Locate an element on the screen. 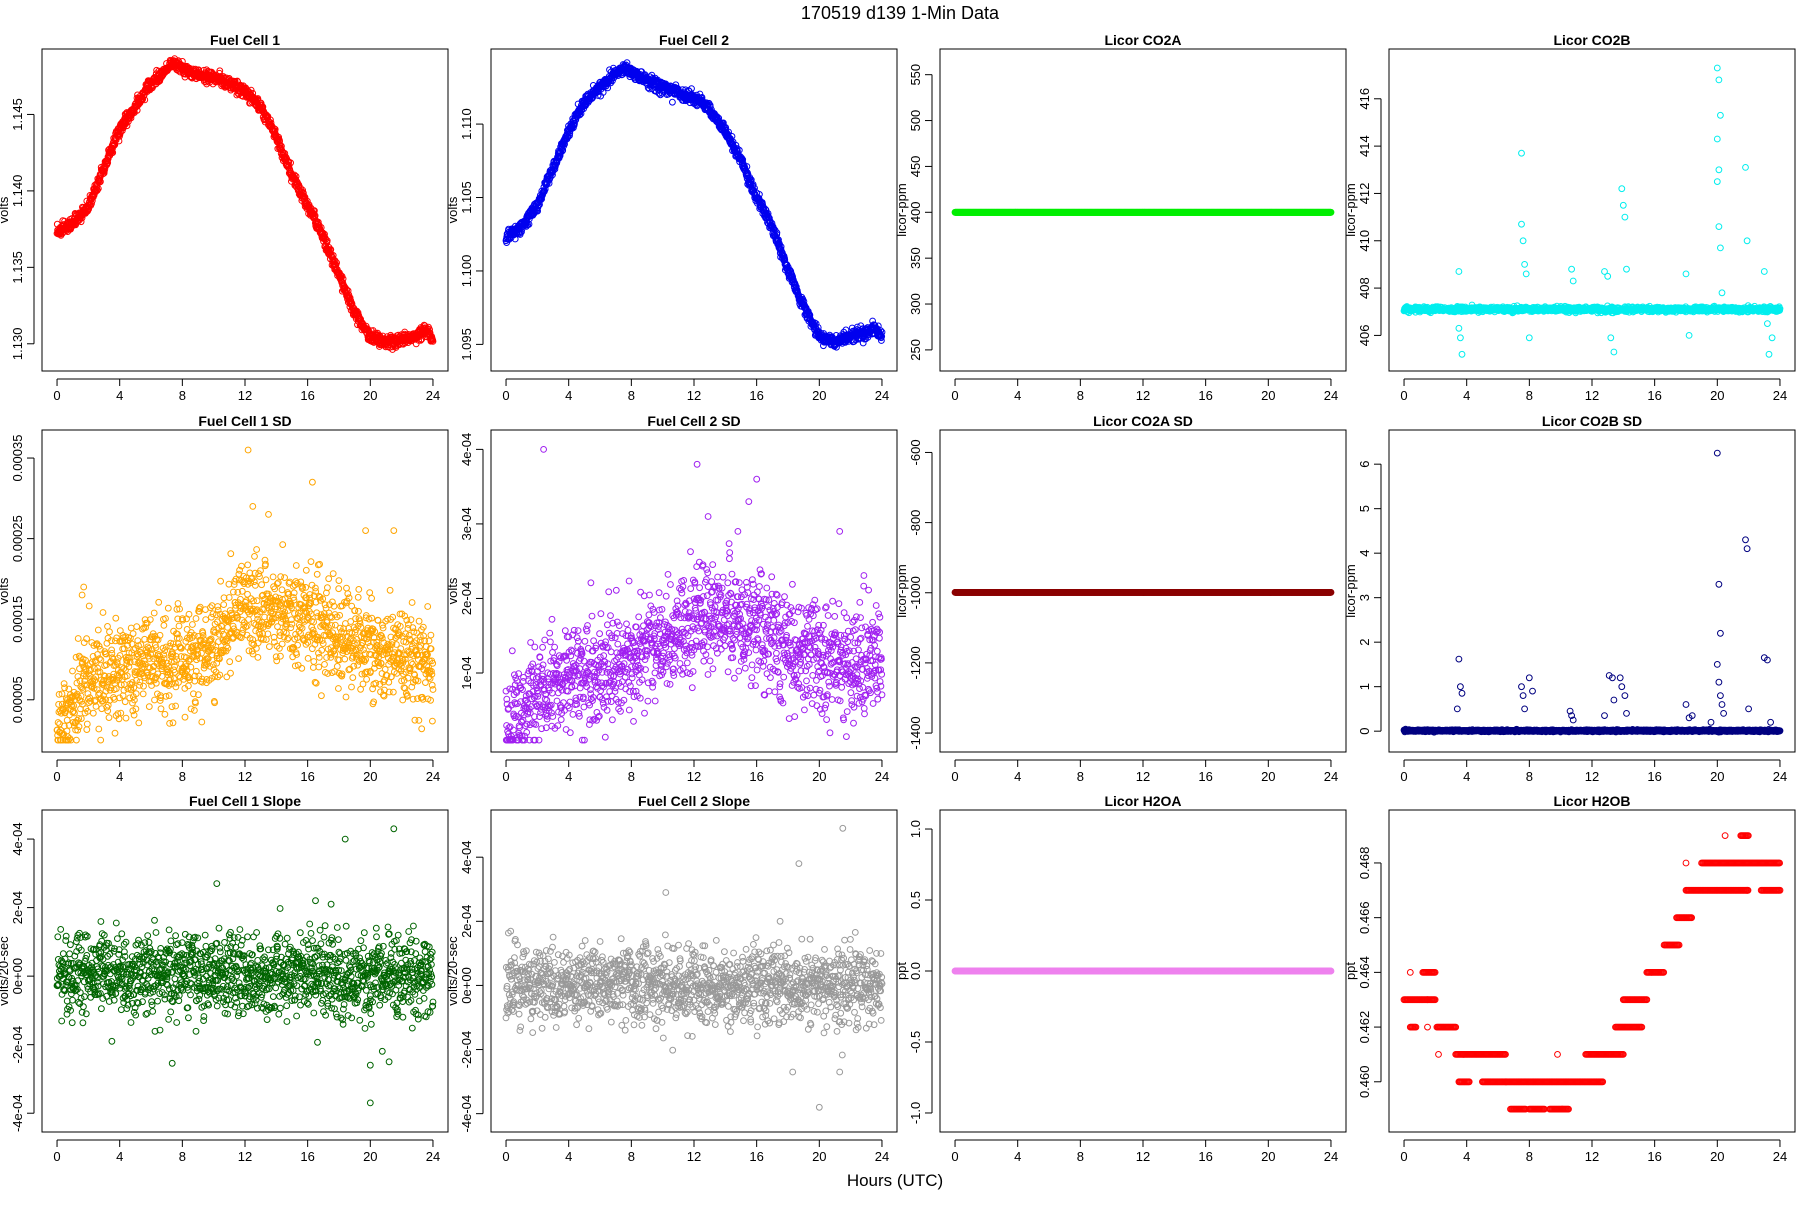 This screenshot has height=1205, width=1800. y-tick-label: 406 is located at coordinates (1364, 336).